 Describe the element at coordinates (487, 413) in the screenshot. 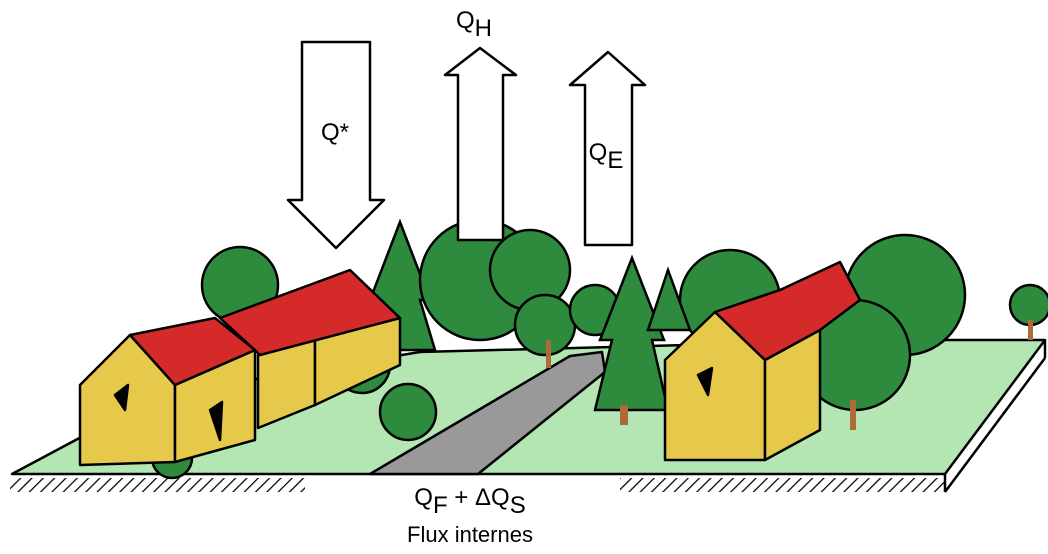

I see `road` at that location.